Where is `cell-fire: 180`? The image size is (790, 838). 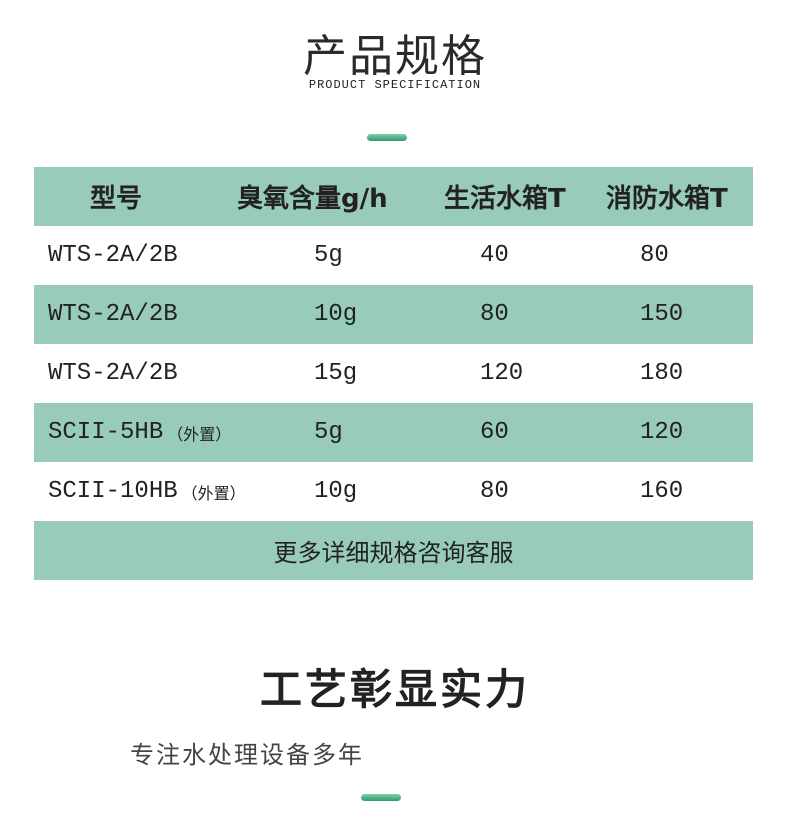 cell-fire: 180 is located at coordinates (662, 373).